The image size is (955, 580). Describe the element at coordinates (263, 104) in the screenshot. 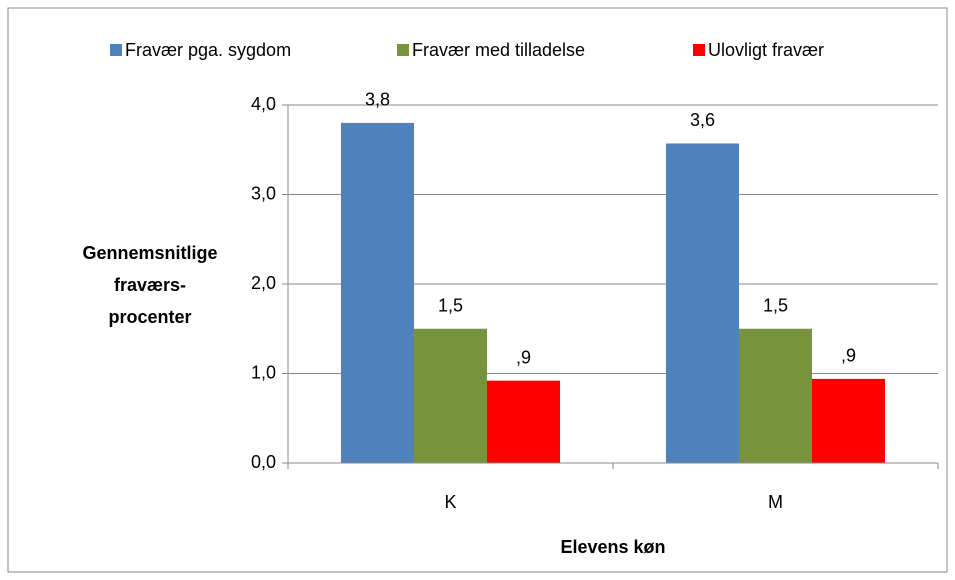

I see `y-tick-label: 4,0` at that location.